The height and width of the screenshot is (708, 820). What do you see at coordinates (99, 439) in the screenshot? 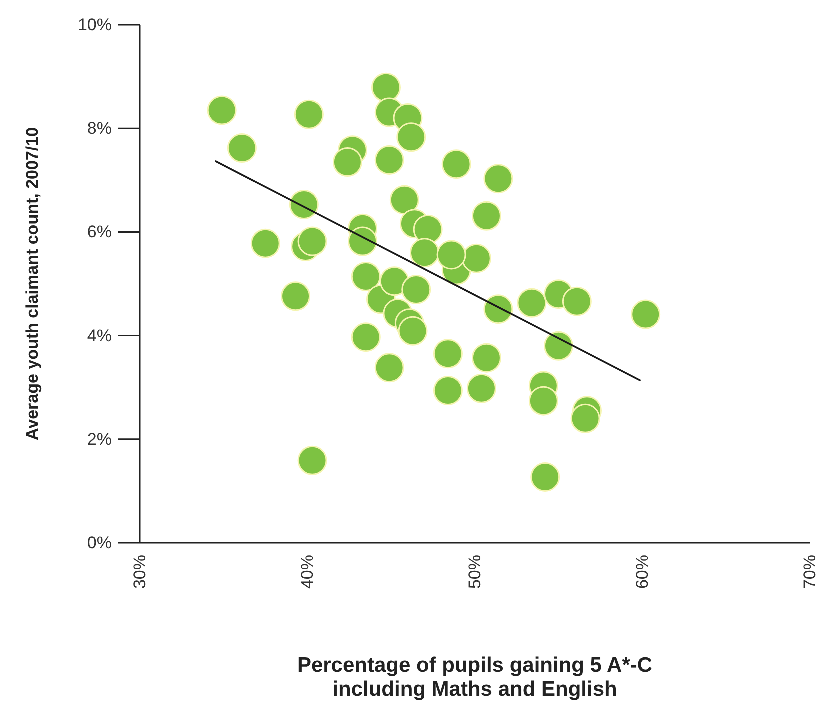
I see `y-tick-label: 2%` at bounding box center [99, 439].